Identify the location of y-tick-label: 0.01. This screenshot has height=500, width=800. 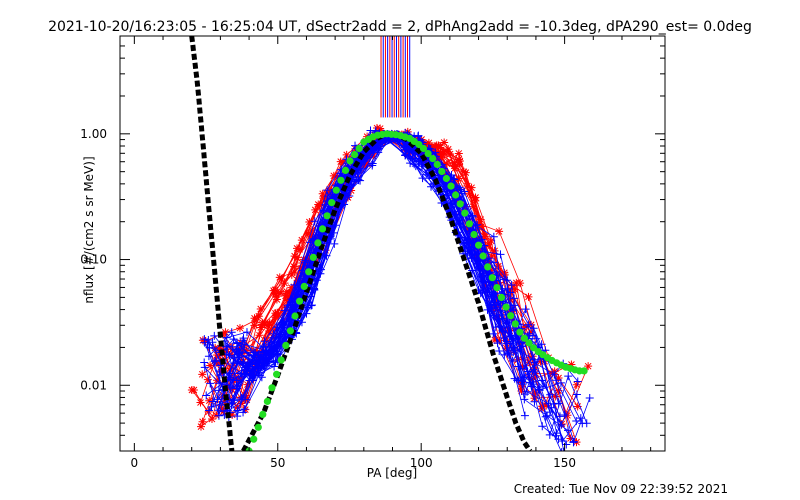
(93, 385).